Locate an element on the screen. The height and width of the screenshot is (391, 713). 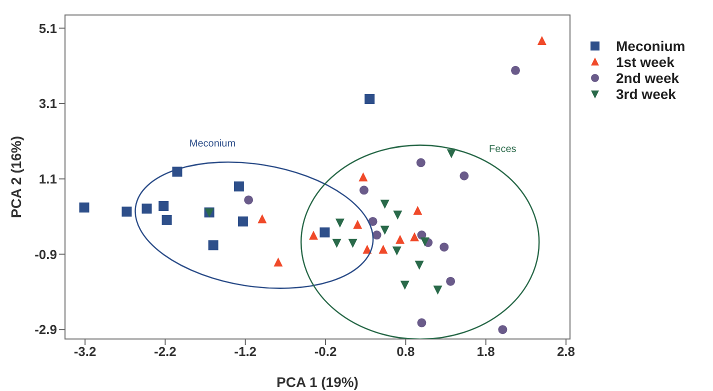
y-tick-label: 5.1 is located at coordinates (47, 28).